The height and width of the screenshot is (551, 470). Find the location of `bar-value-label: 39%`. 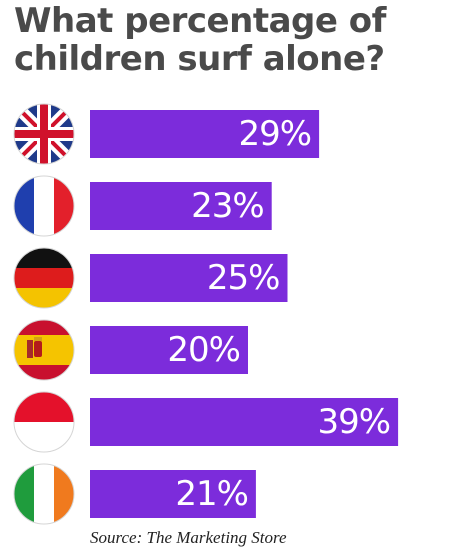

bar-value-label: 39% is located at coordinates (354, 422).